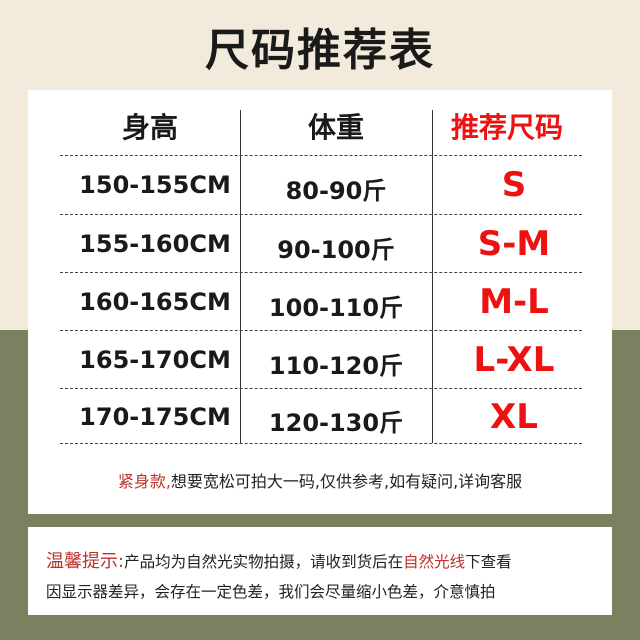  What do you see at coordinates (336, 250) in the screenshot?
I see `weight-cell: 90-100斤` at bounding box center [336, 250].